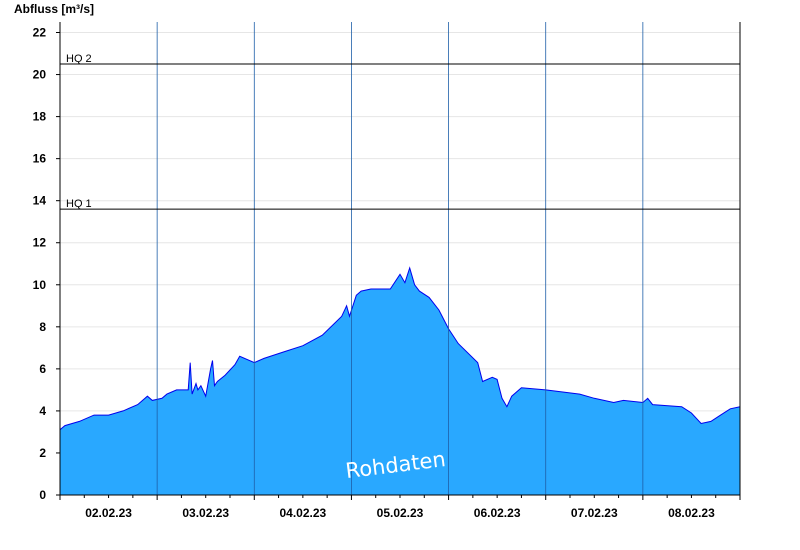 Image resolution: width=800 pixels, height=550 pixels. I want to click on y-tick-label: 2, so click(42, 453).